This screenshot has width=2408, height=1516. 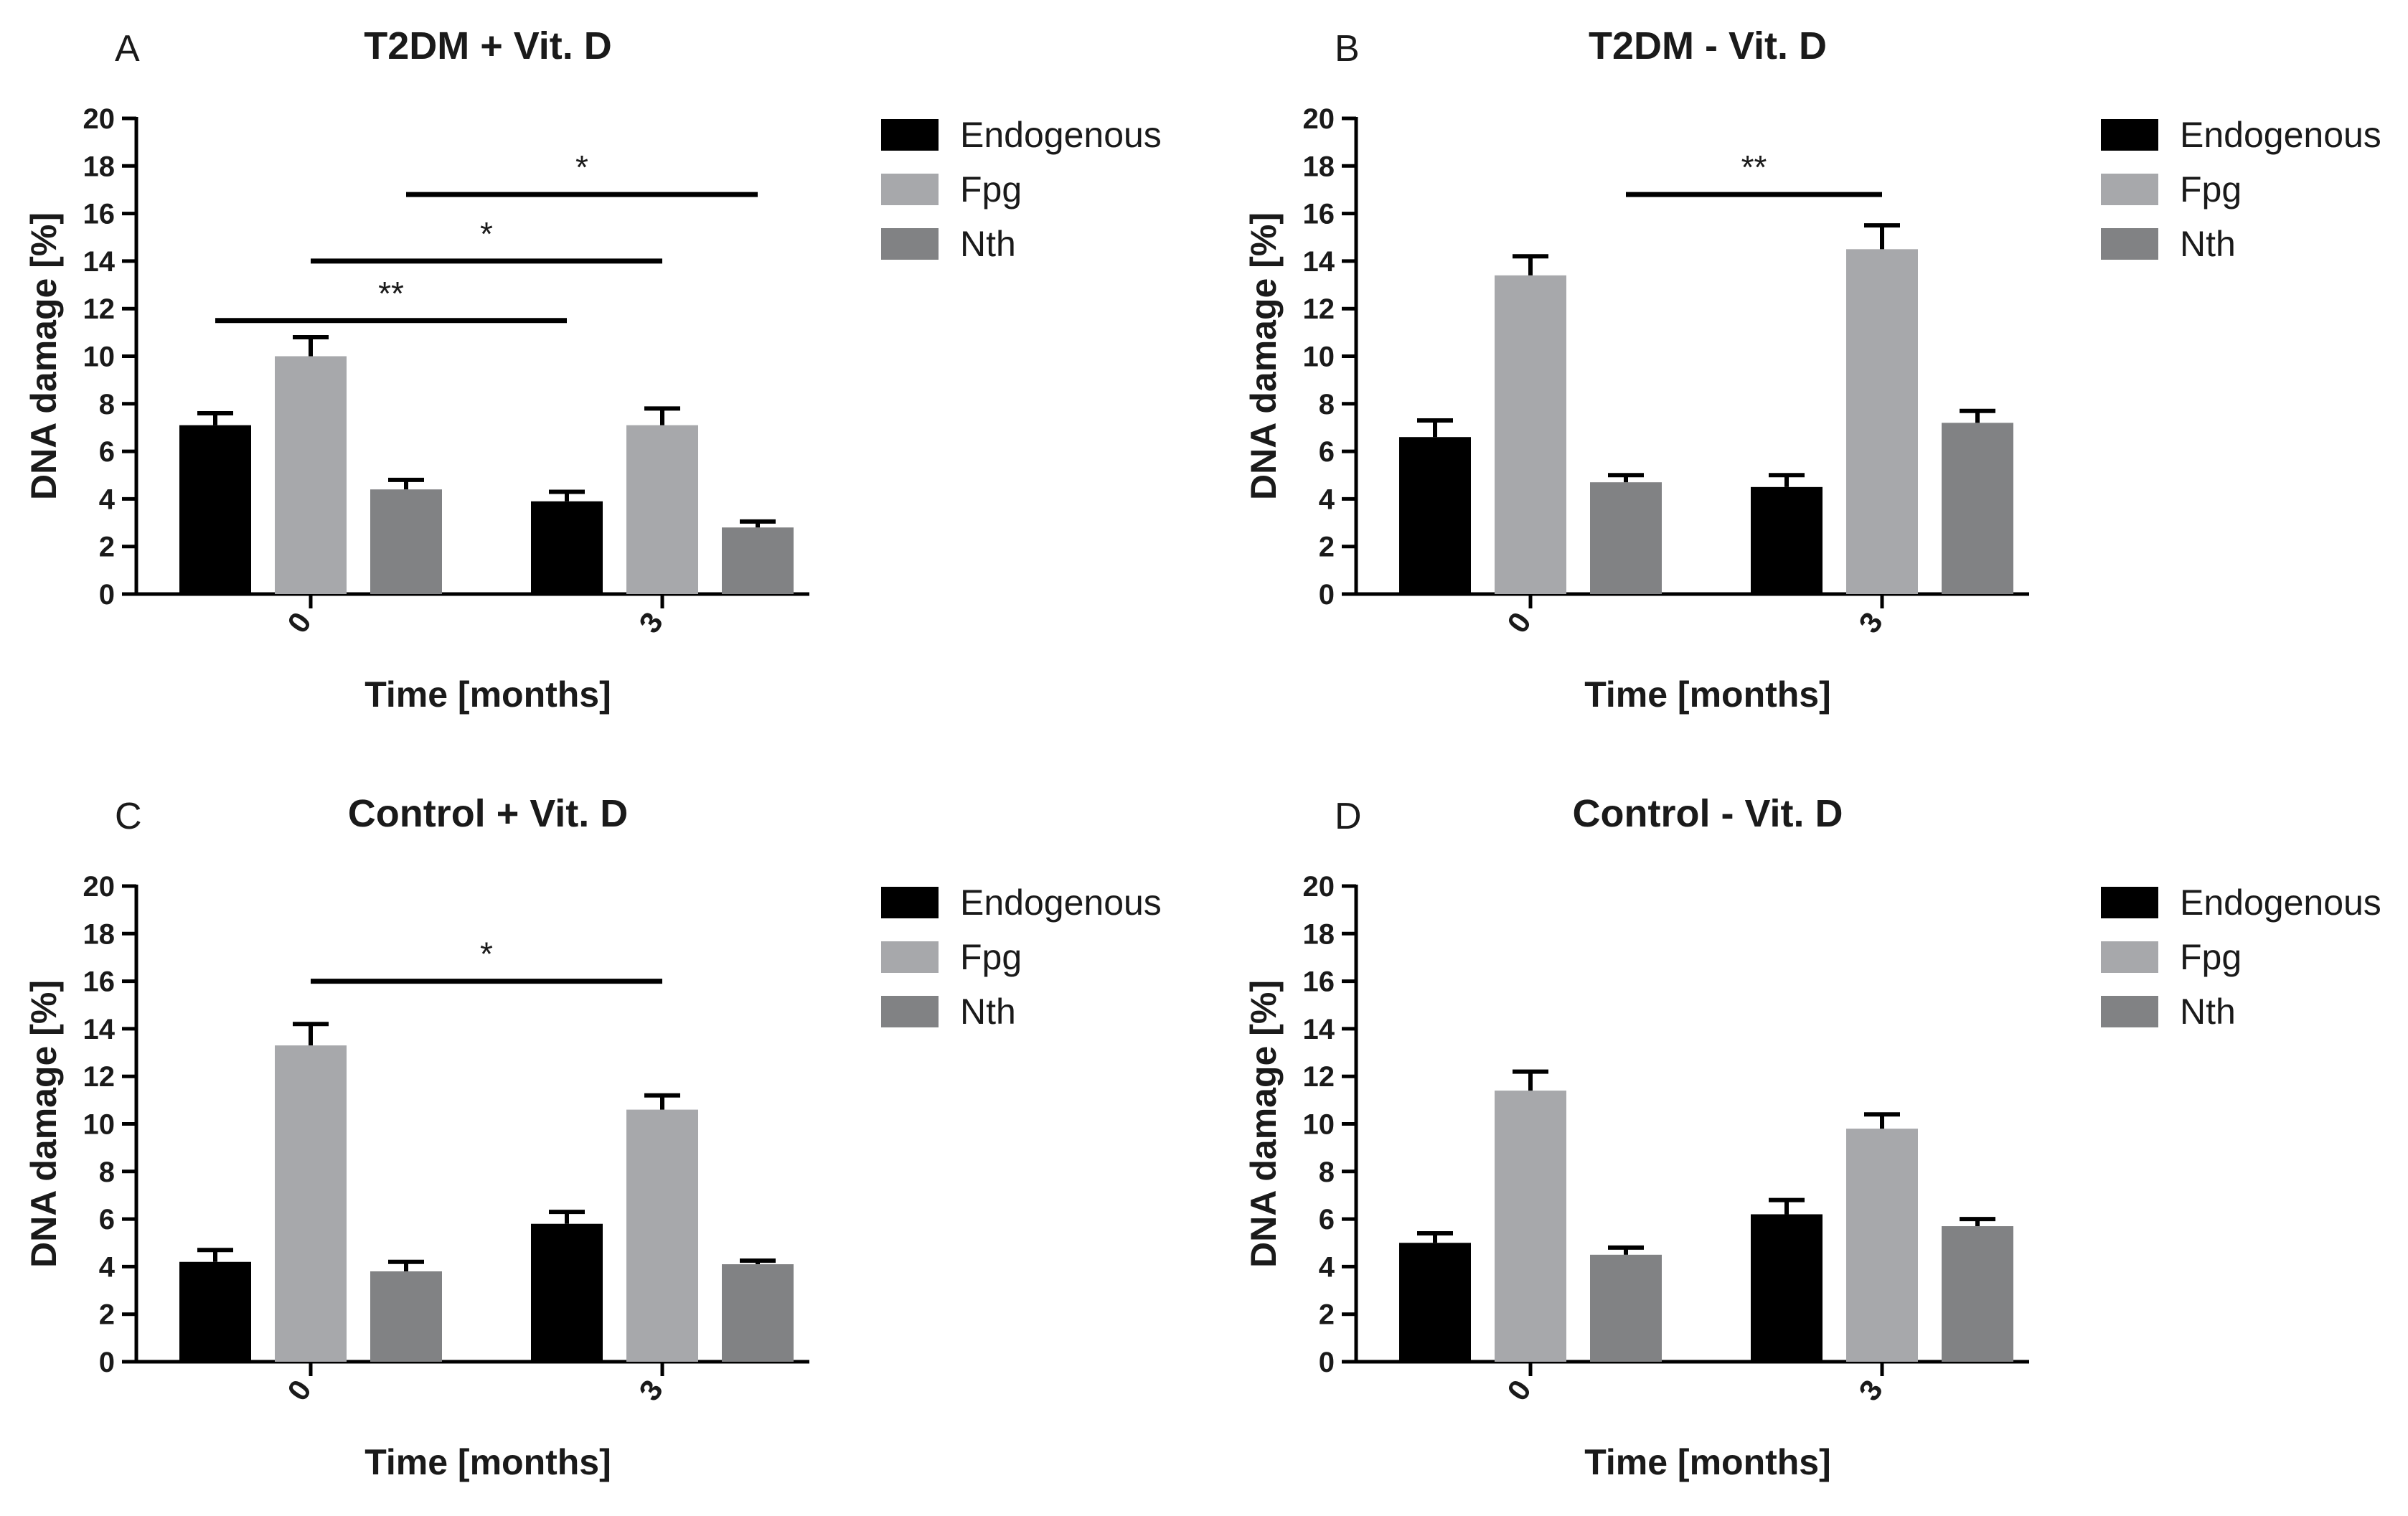 What do you see at coordinates (99, 887) in the screenshot?
I see `chart-c-y-tick-label: 20` at bounding box center [99, 887].